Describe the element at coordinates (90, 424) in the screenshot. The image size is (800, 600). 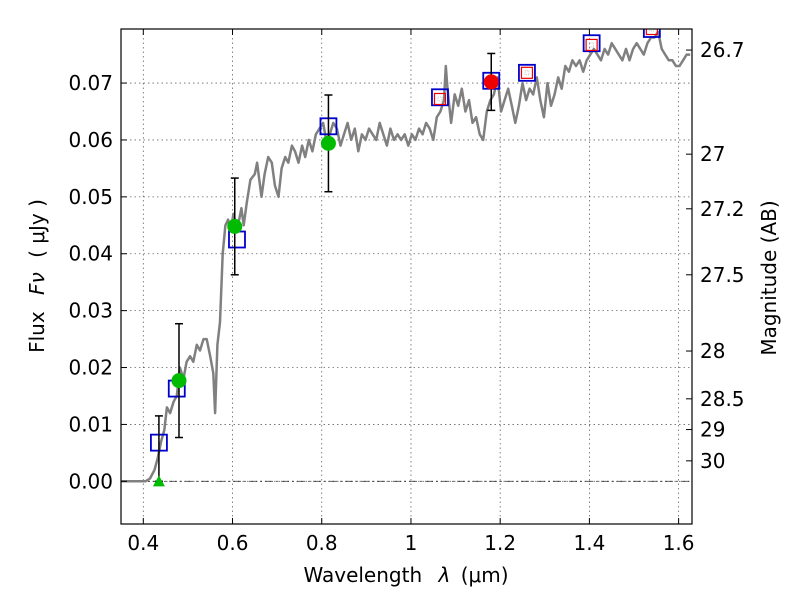
I see `y-tick-label: 0.01` at that location.